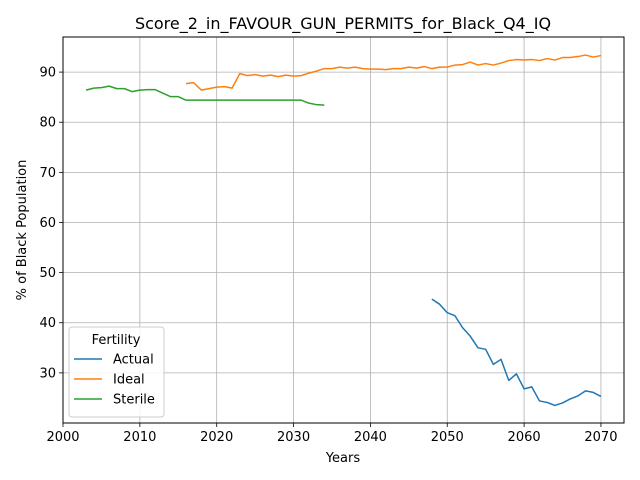 Image resolution: width=640 pixels, height=480 pixels. Describe the element at coordinates (205, 95) in the screenshot. I see `series-line-sterile` at that location.